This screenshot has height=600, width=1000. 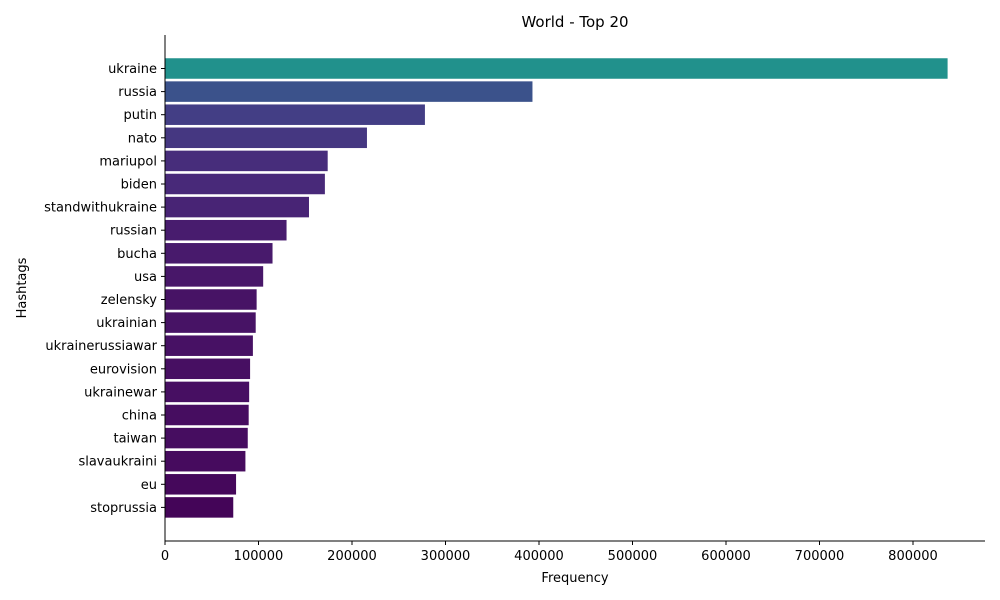 I want to click on bar-stoprussia, so click(x=199, y=507).